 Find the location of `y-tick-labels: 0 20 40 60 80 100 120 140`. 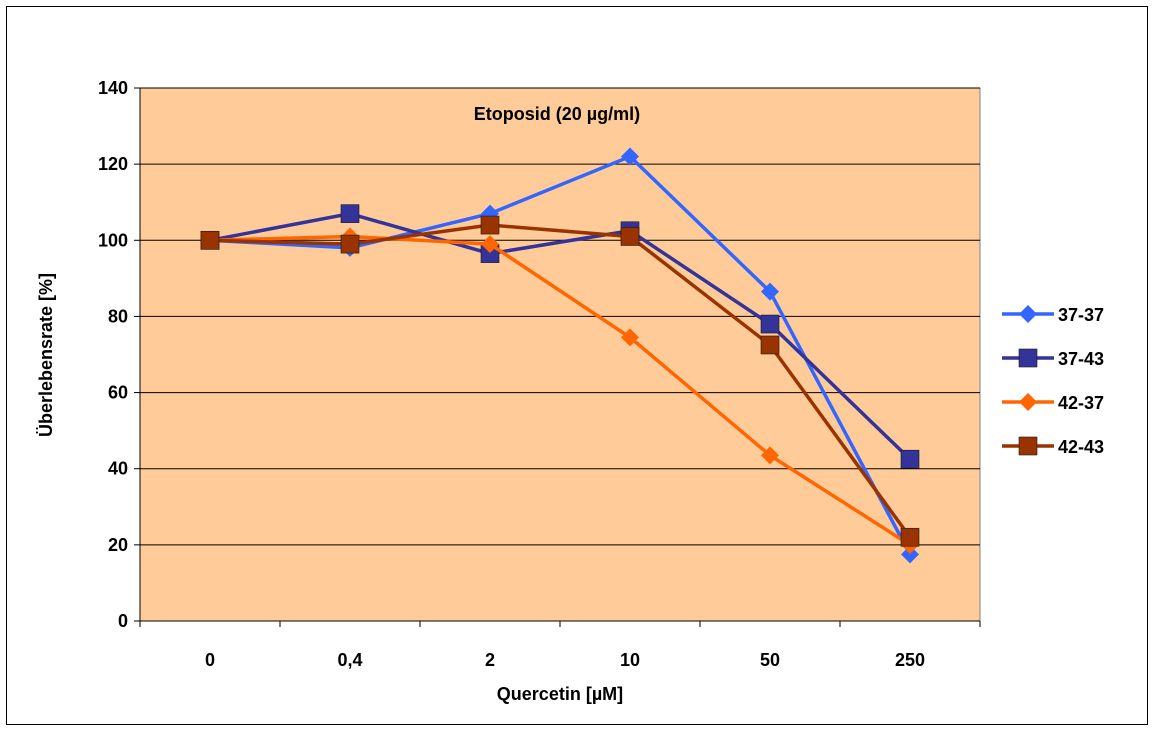

y-tick-labels: 0 20 40 60 80 100 120 140 is located at coordinates (113, 354).